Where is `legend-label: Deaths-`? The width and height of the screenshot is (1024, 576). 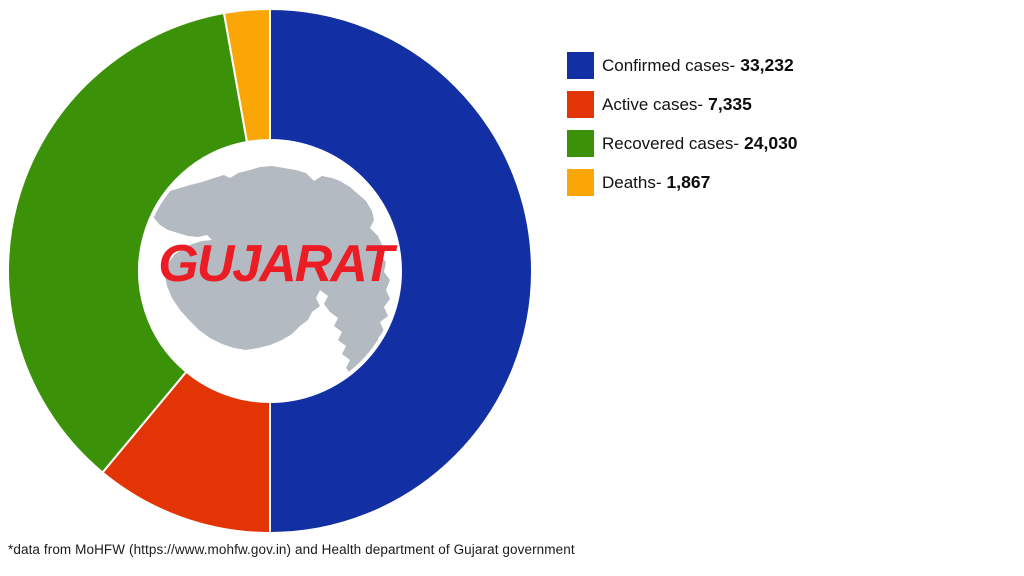 legend-label: Deaths- is located at coordinates (632, 182).